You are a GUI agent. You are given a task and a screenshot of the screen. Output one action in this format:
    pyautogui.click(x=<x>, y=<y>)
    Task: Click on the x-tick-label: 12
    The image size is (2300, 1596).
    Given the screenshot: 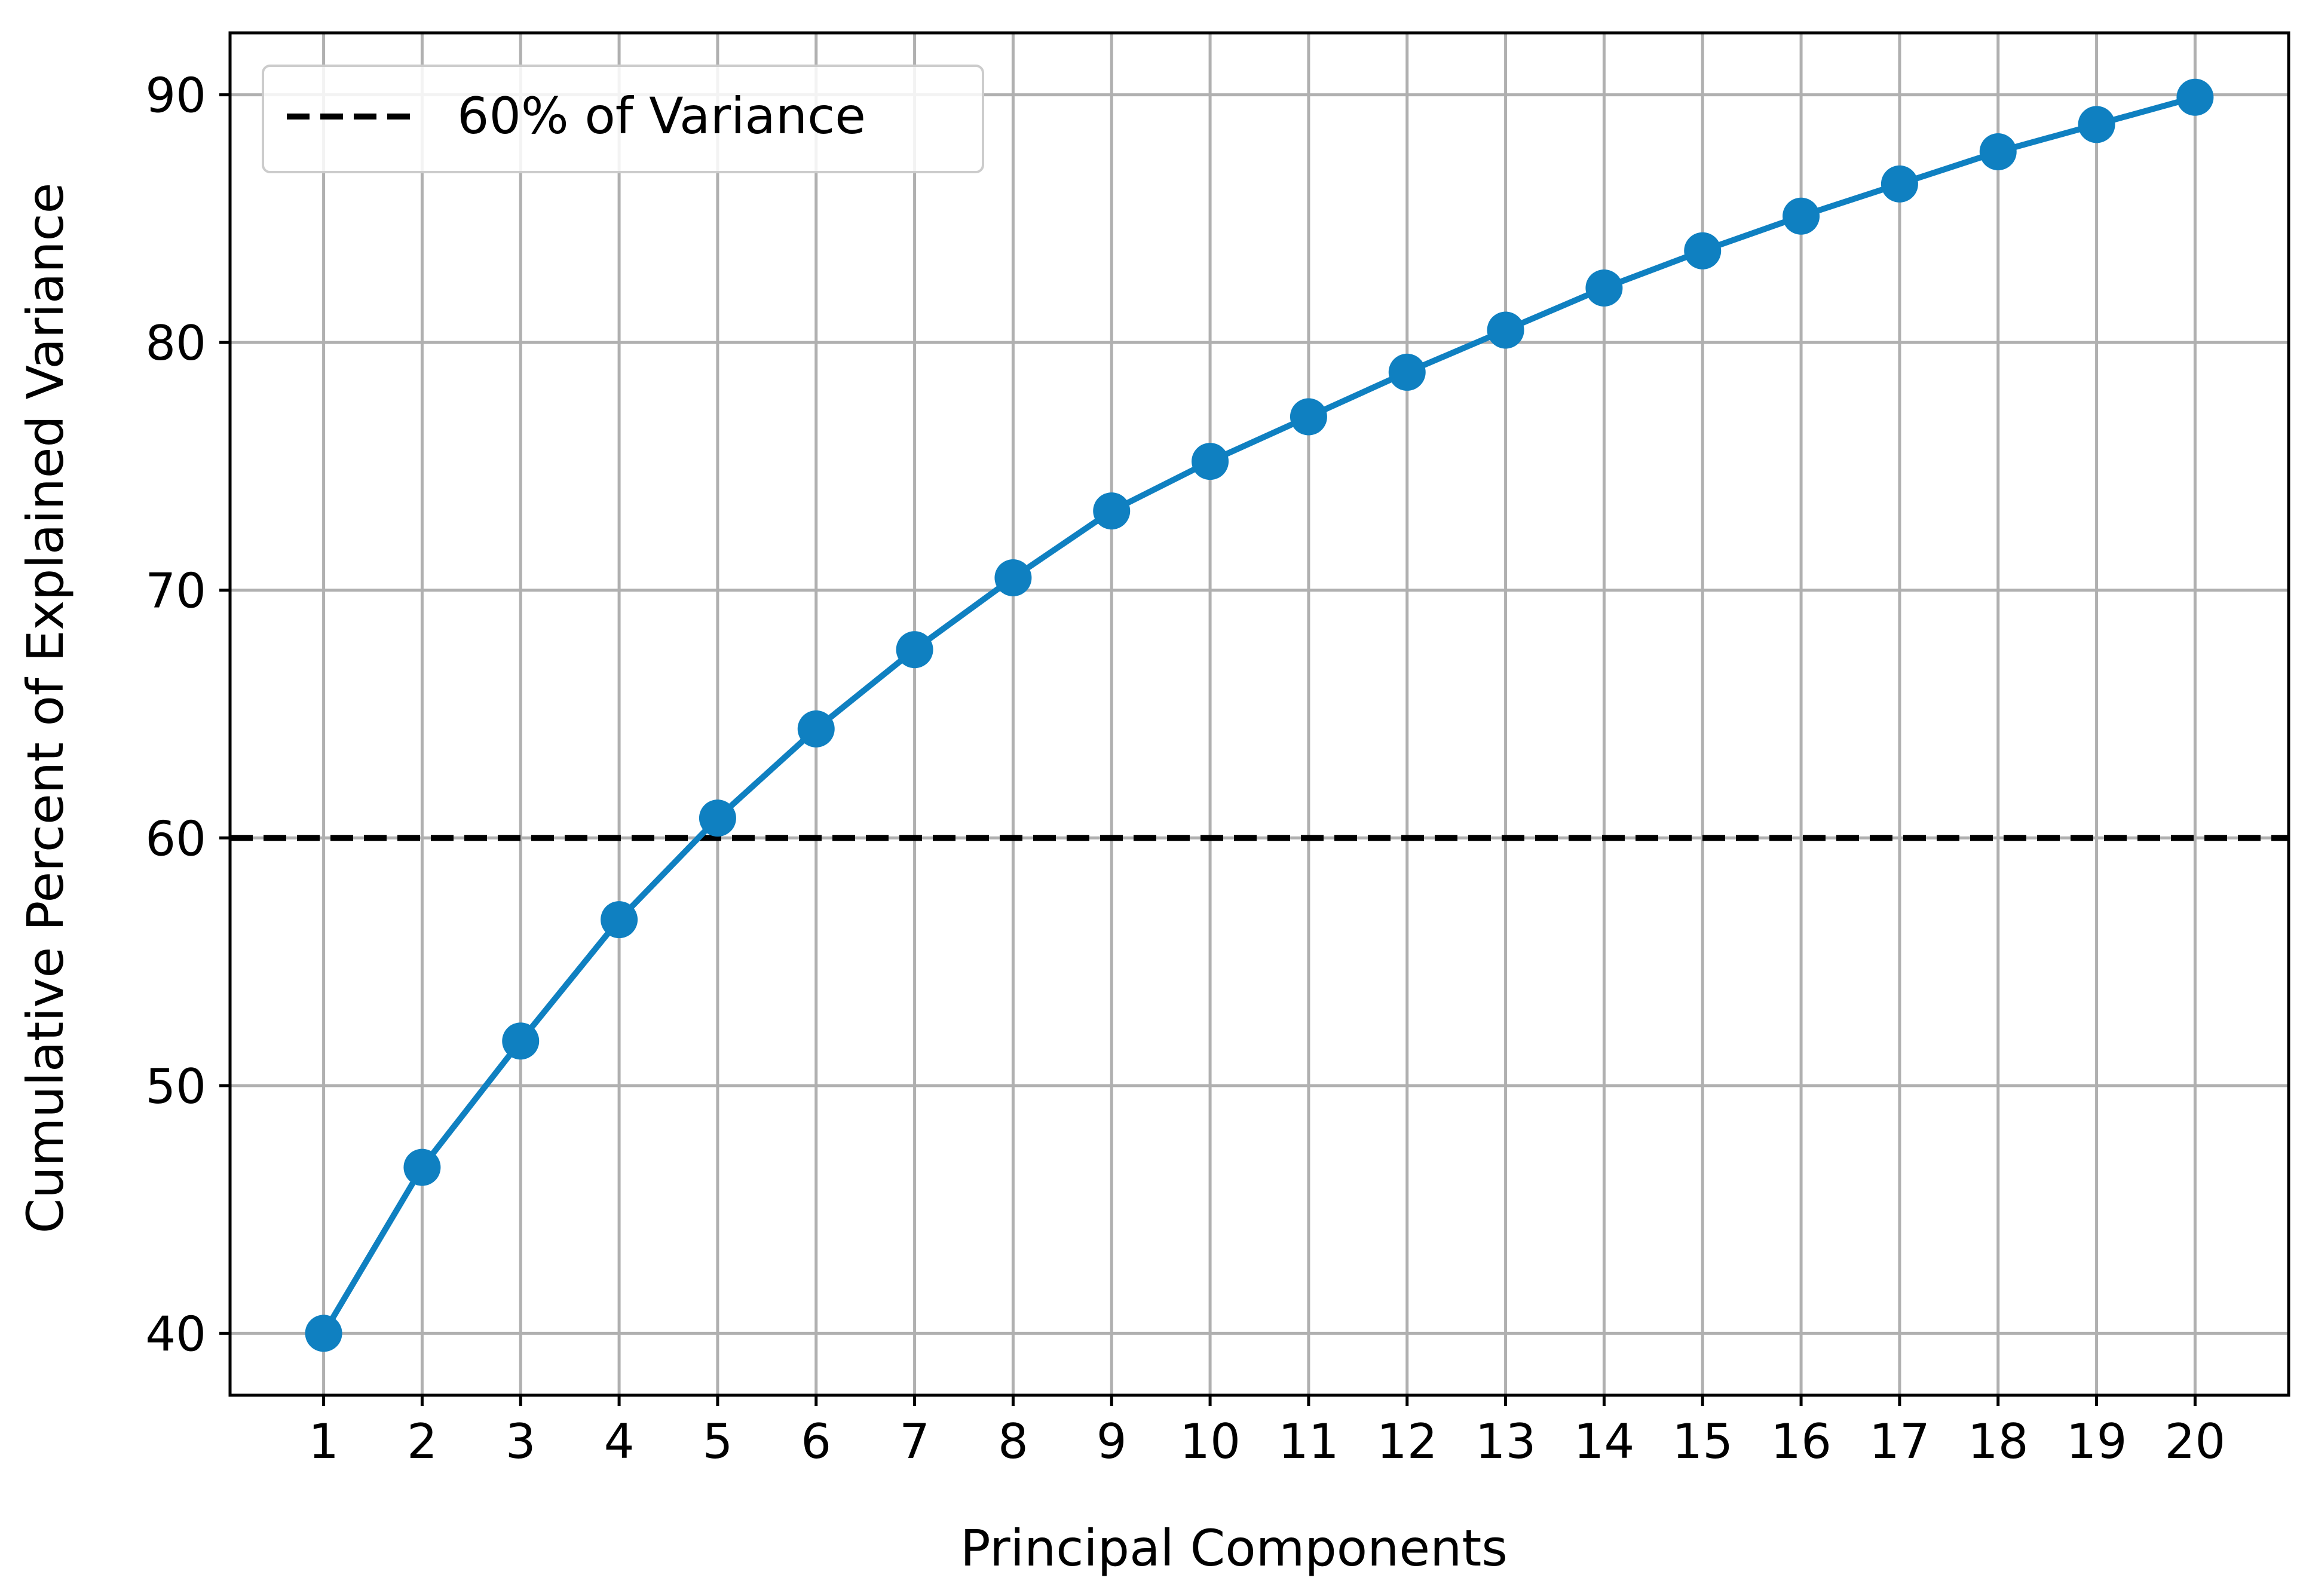 What is the action you would take?
    pyautogui.click(x=1408, y=1442)
    